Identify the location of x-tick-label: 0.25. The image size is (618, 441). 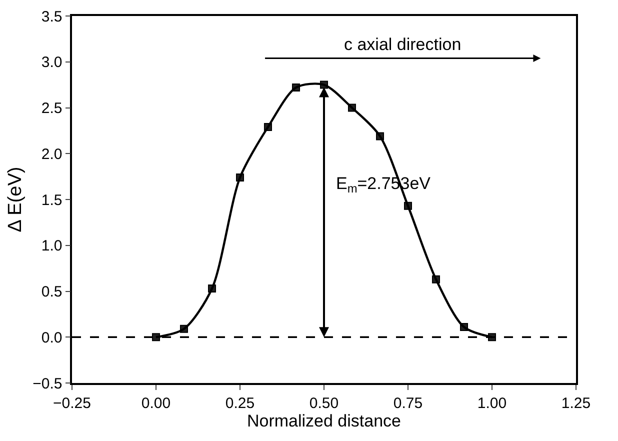
(240, 403).